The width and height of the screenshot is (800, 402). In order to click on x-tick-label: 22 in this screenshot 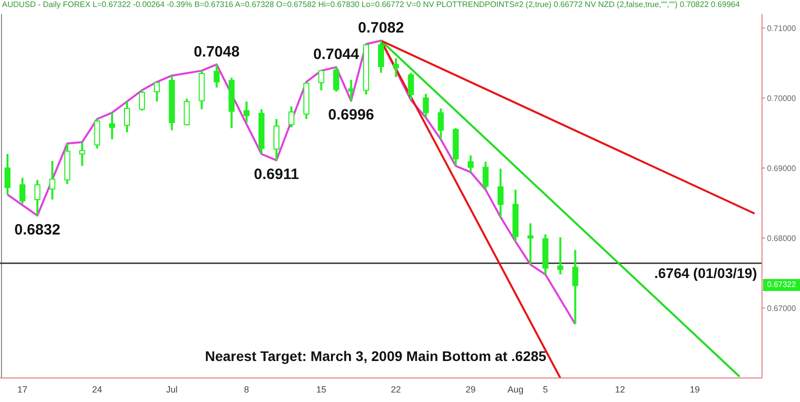, I will do `click(395, 389)`.